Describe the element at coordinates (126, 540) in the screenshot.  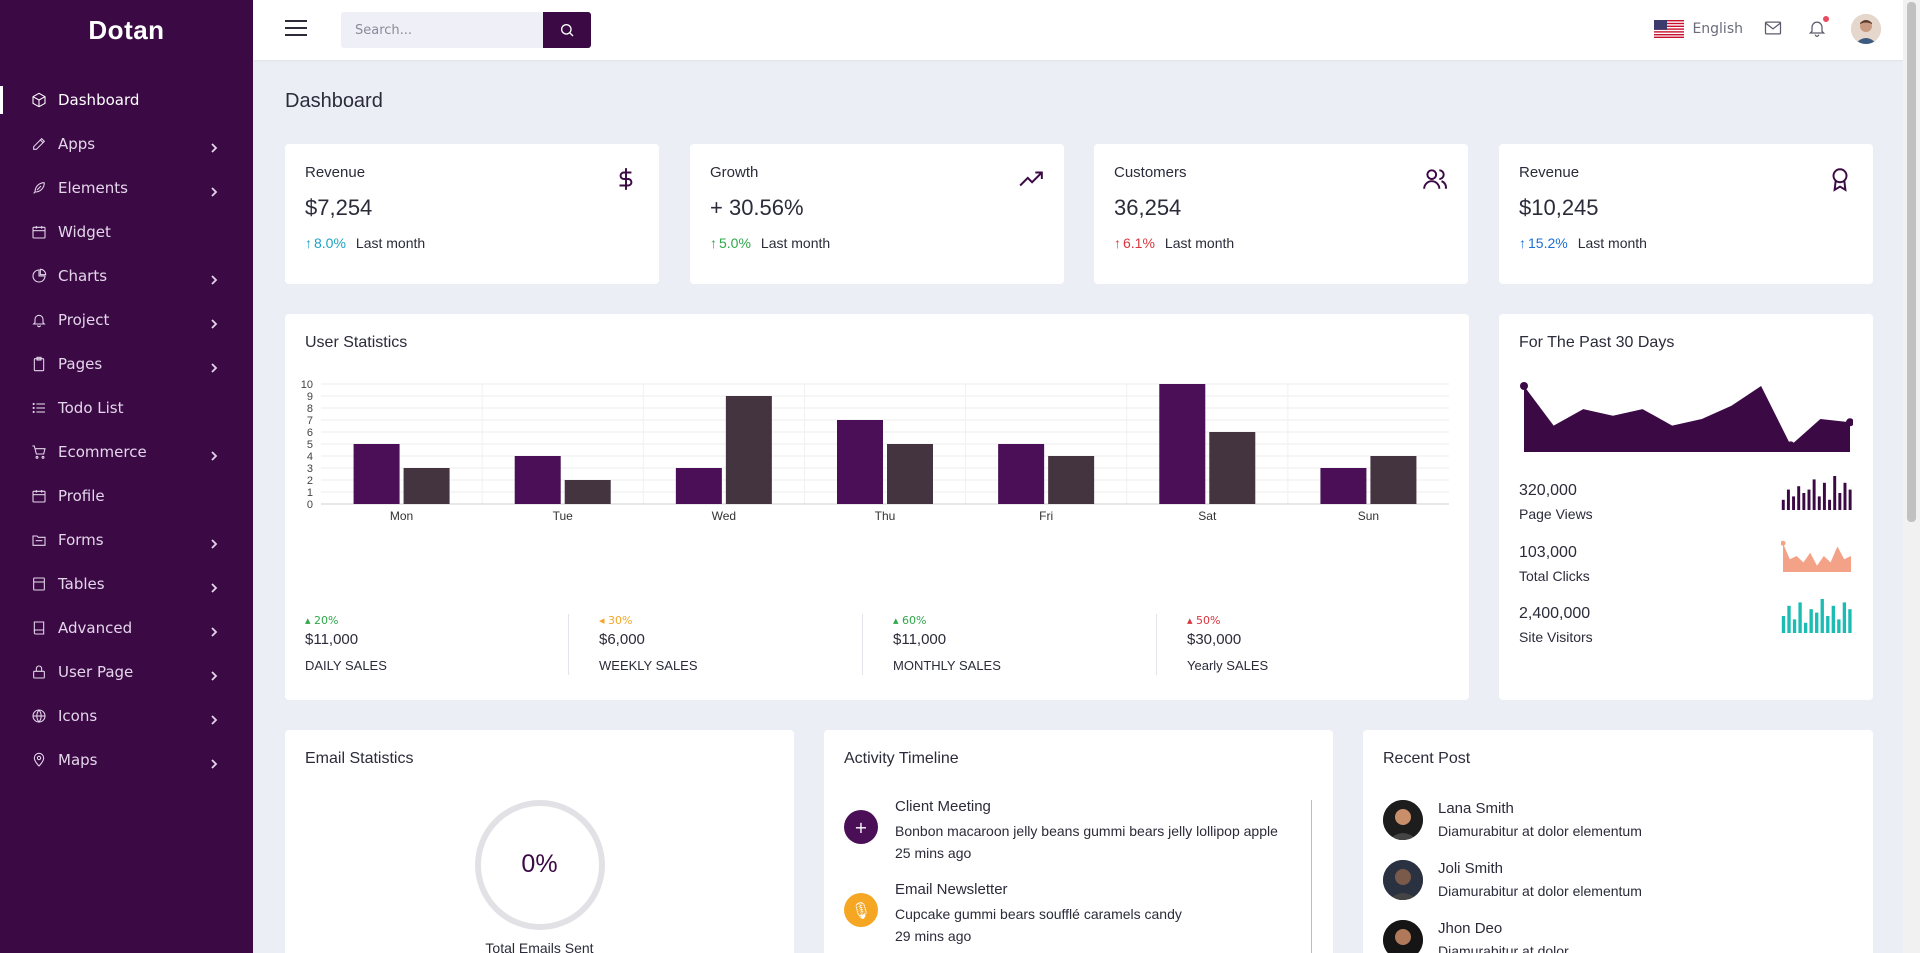
I see `sidebar-item-forms: Forms` at that location.